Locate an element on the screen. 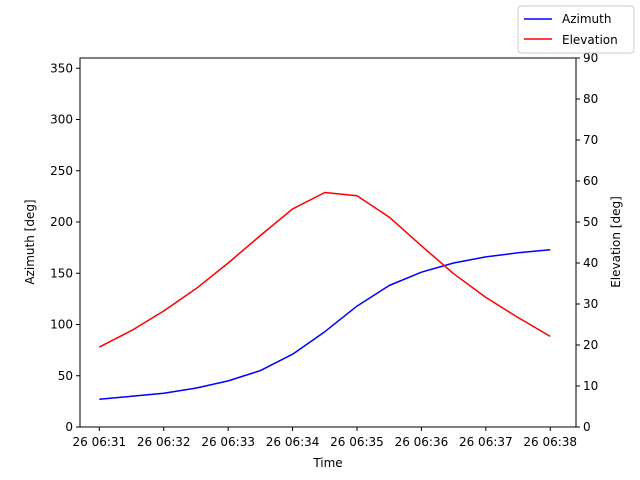 The height and width of the screenshot is (480, 640). y-right-tick-label: 80 is located at coordinates (590, 99).